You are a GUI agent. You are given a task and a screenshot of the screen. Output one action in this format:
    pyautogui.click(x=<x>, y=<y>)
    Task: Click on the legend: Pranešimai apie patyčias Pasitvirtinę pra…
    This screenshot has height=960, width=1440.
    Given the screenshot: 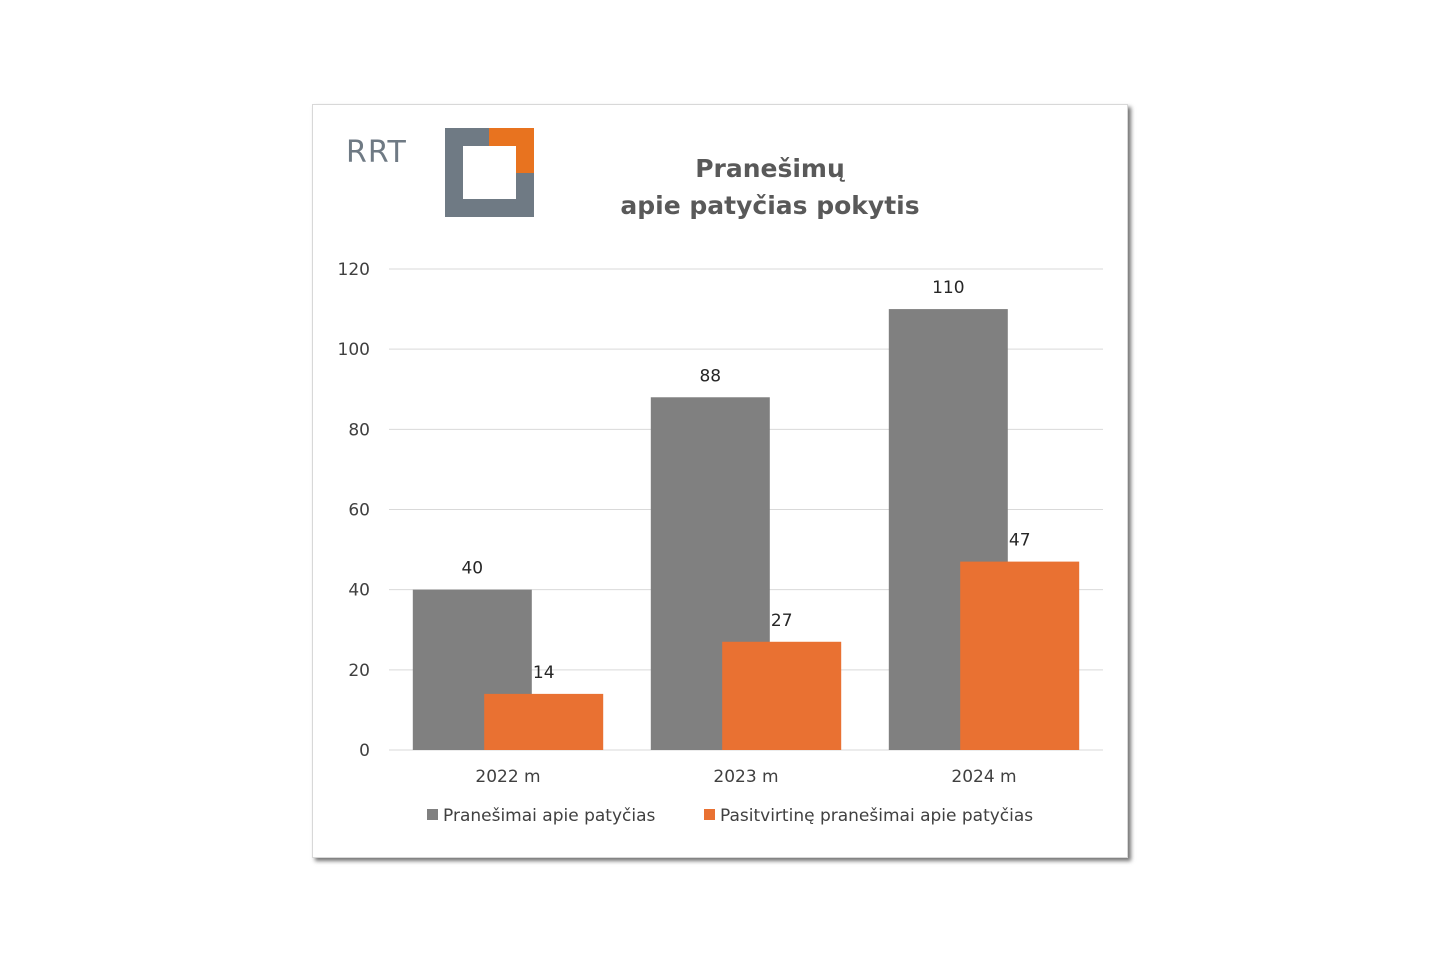 What is the action you would take?
    pyautogui.click(x=730, y=816)
    